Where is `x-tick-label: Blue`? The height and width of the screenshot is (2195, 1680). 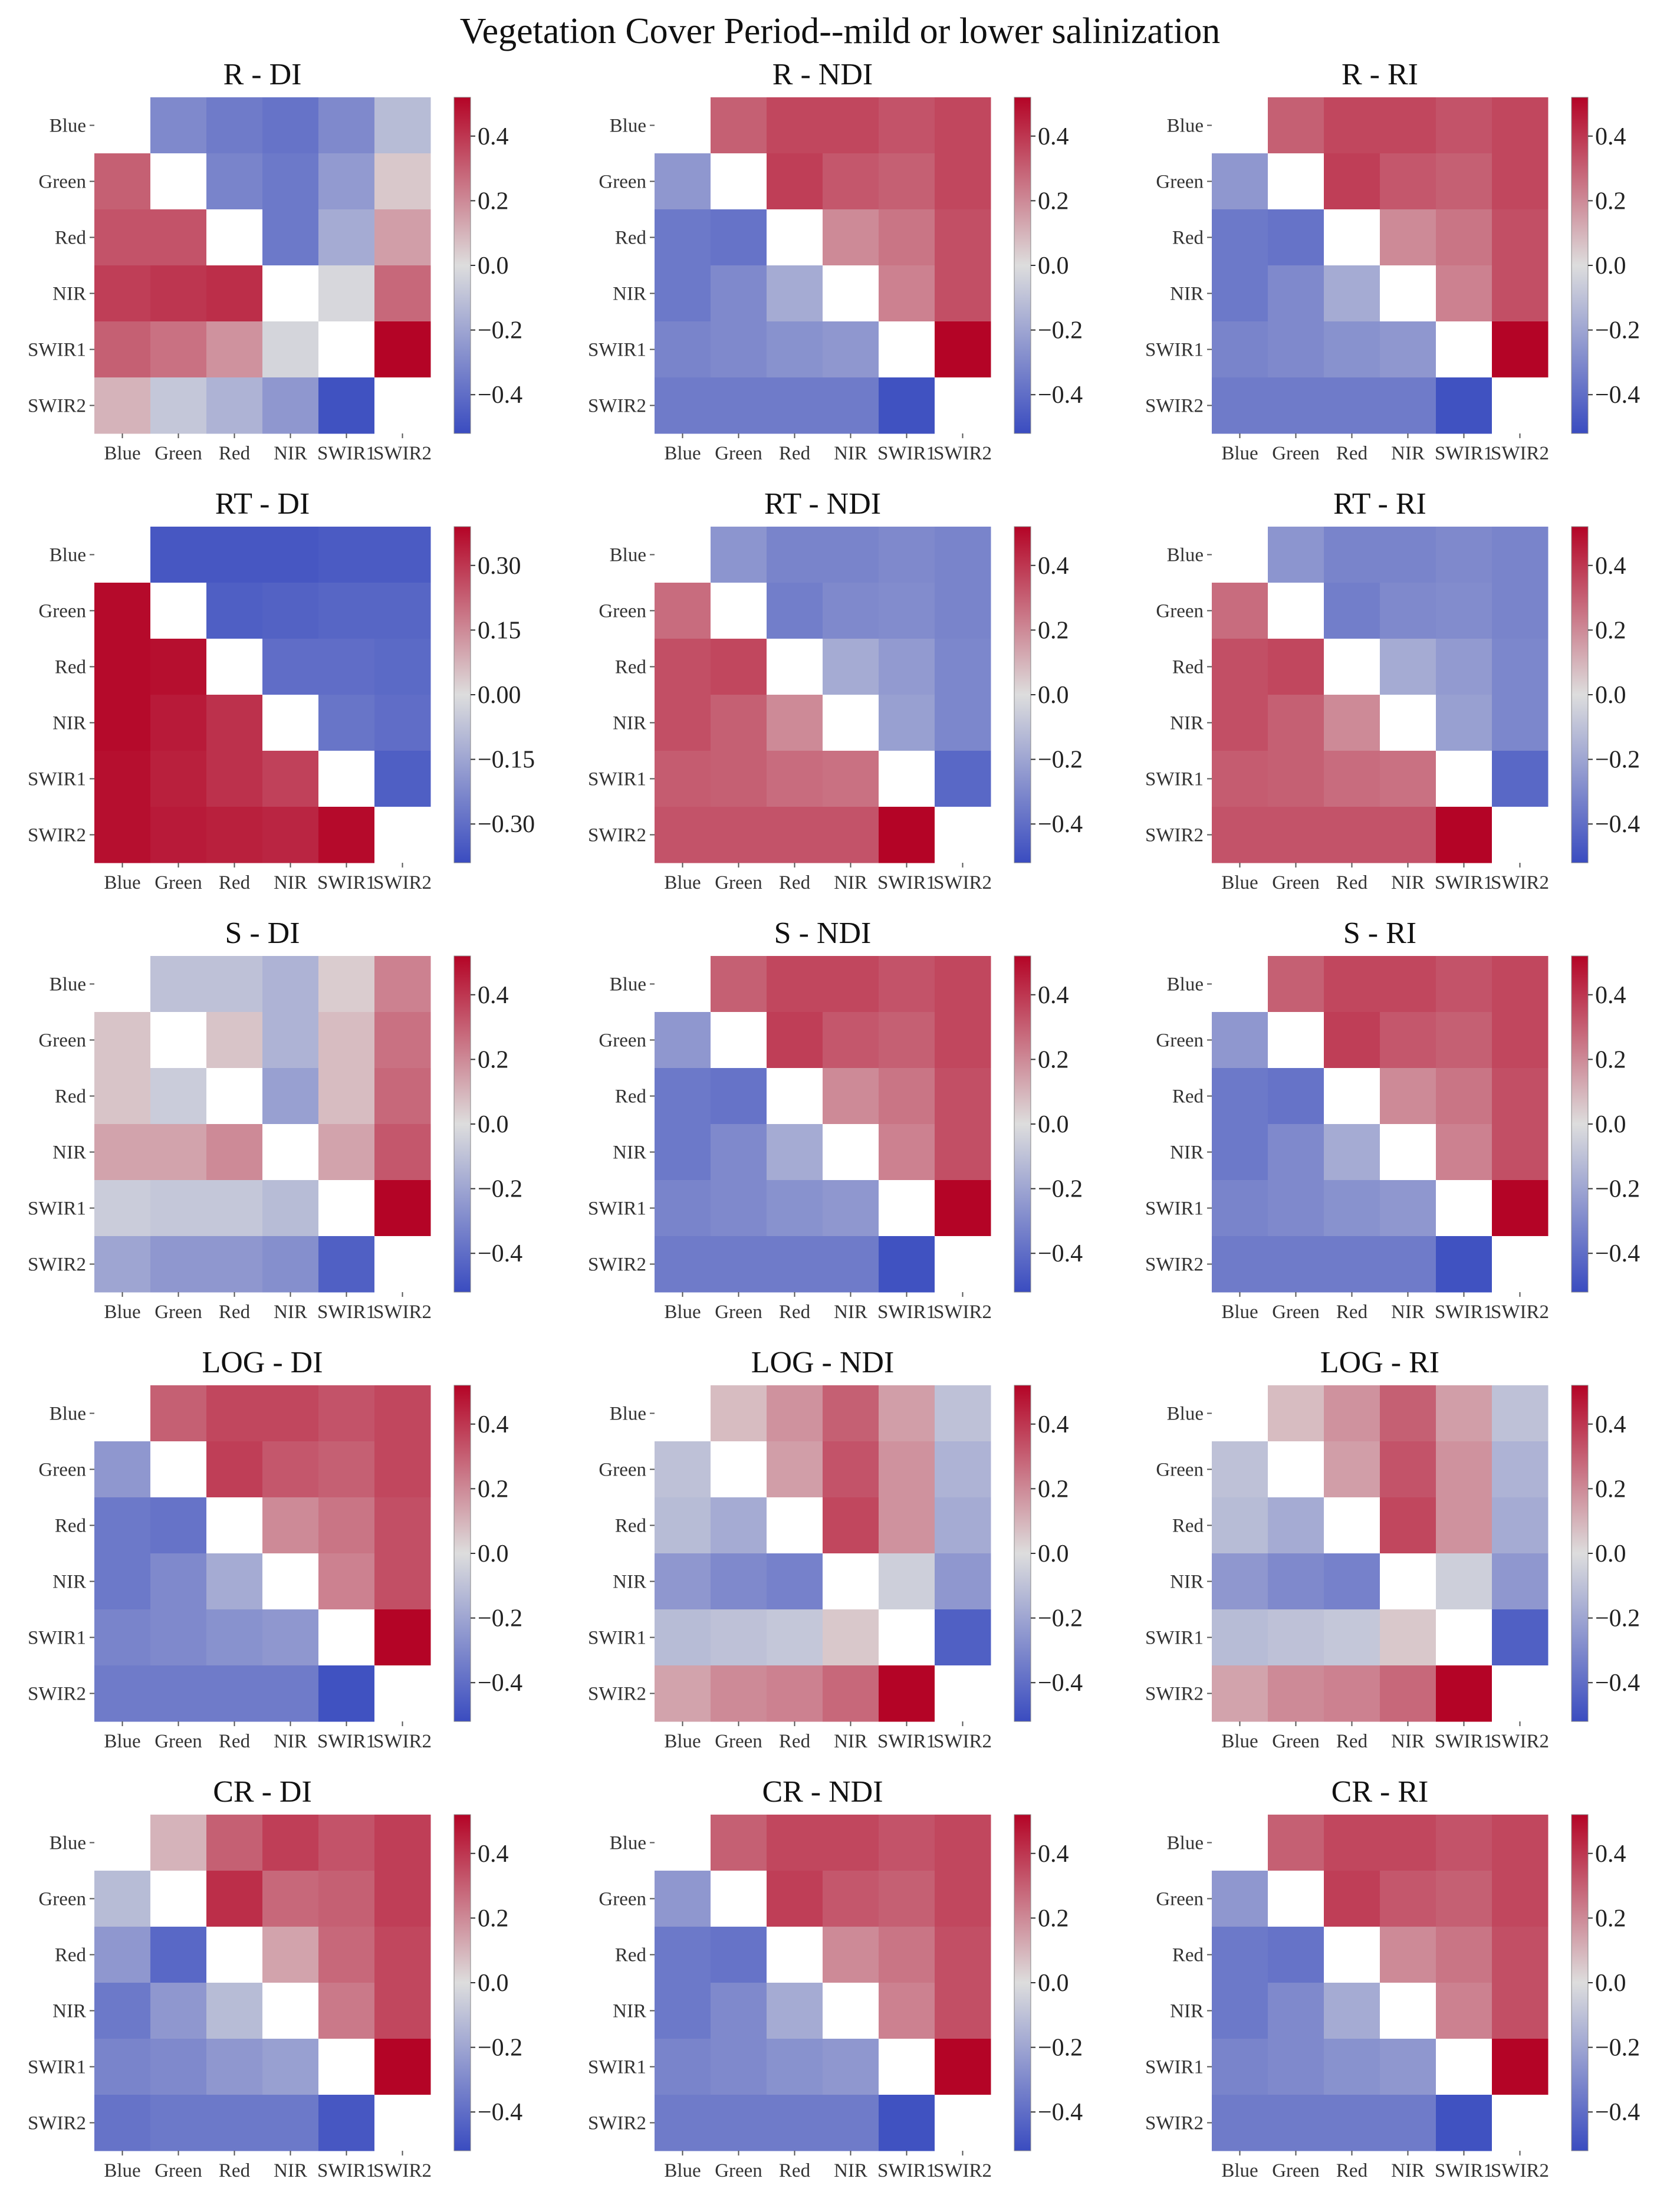
x-tick-label: Blue is located at coordinates (1239, 1313).